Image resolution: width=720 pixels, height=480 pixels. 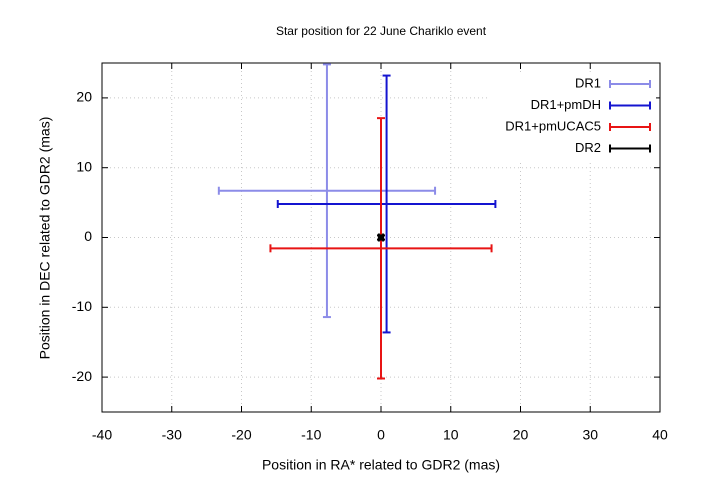 What do you see at coordinates (451, 435) in the screenshot?
I see `x-tick-label: 10` at bounding box center [451, 435].